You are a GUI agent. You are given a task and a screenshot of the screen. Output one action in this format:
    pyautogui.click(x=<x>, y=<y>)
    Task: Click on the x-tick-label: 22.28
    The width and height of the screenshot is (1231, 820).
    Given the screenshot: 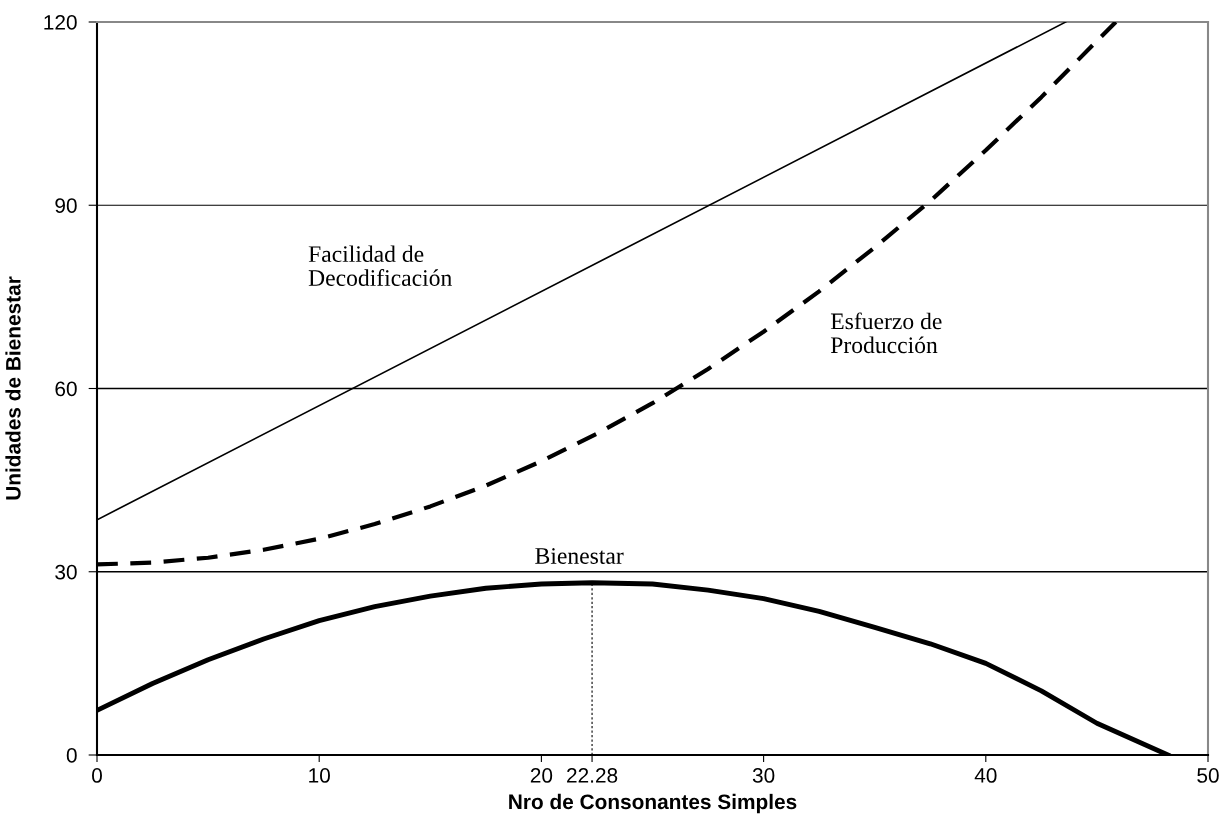 What is the action you would take?
    pyautogui.click(x=592, y=775)
    